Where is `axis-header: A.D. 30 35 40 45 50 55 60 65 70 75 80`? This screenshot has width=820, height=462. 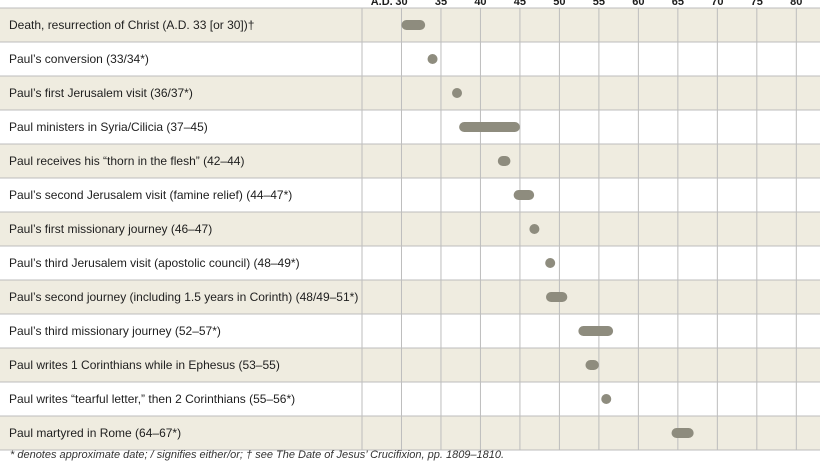 axis-header: A.D. 30 35 40 45 50 55 60 65 70 75 80 is located at coordinates (587, 4).